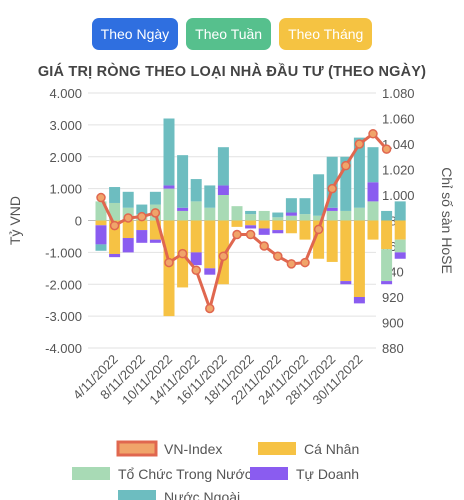 The width and height of the screenshot is (464, 500). Describe the element at coordinates (398, 170) in the screenshot. I see `y2-tick-label: 1.020` at that location.